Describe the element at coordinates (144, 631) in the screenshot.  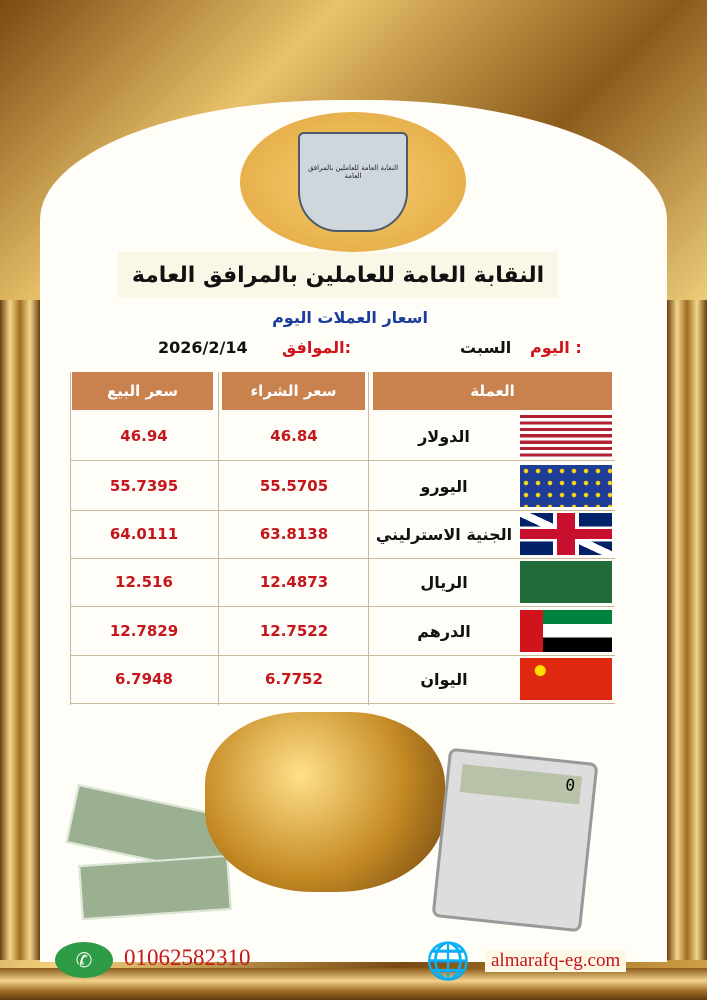
I see `sell-price: 12.7829` at that location.